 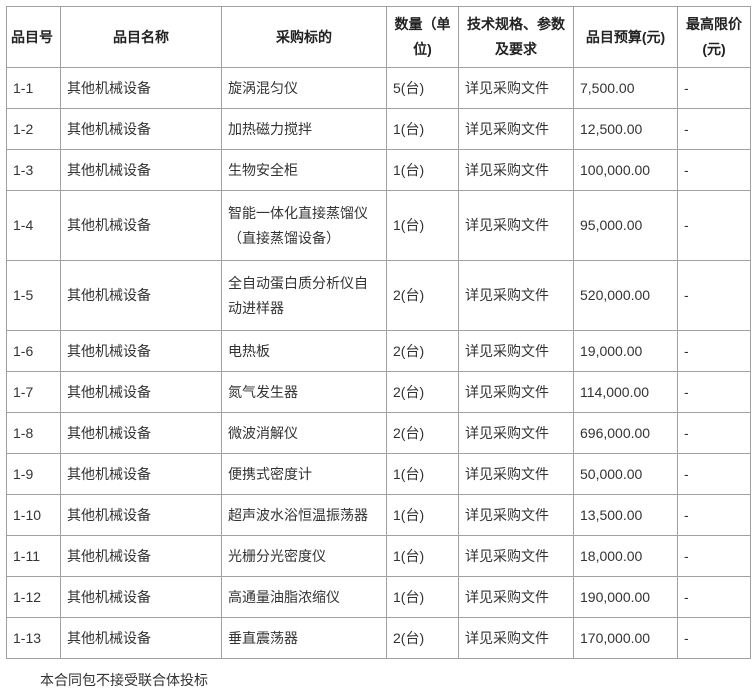 I want to click on cell-target: 全自动蛋白质分析仪自动进样器, so click(x=304, y=295).